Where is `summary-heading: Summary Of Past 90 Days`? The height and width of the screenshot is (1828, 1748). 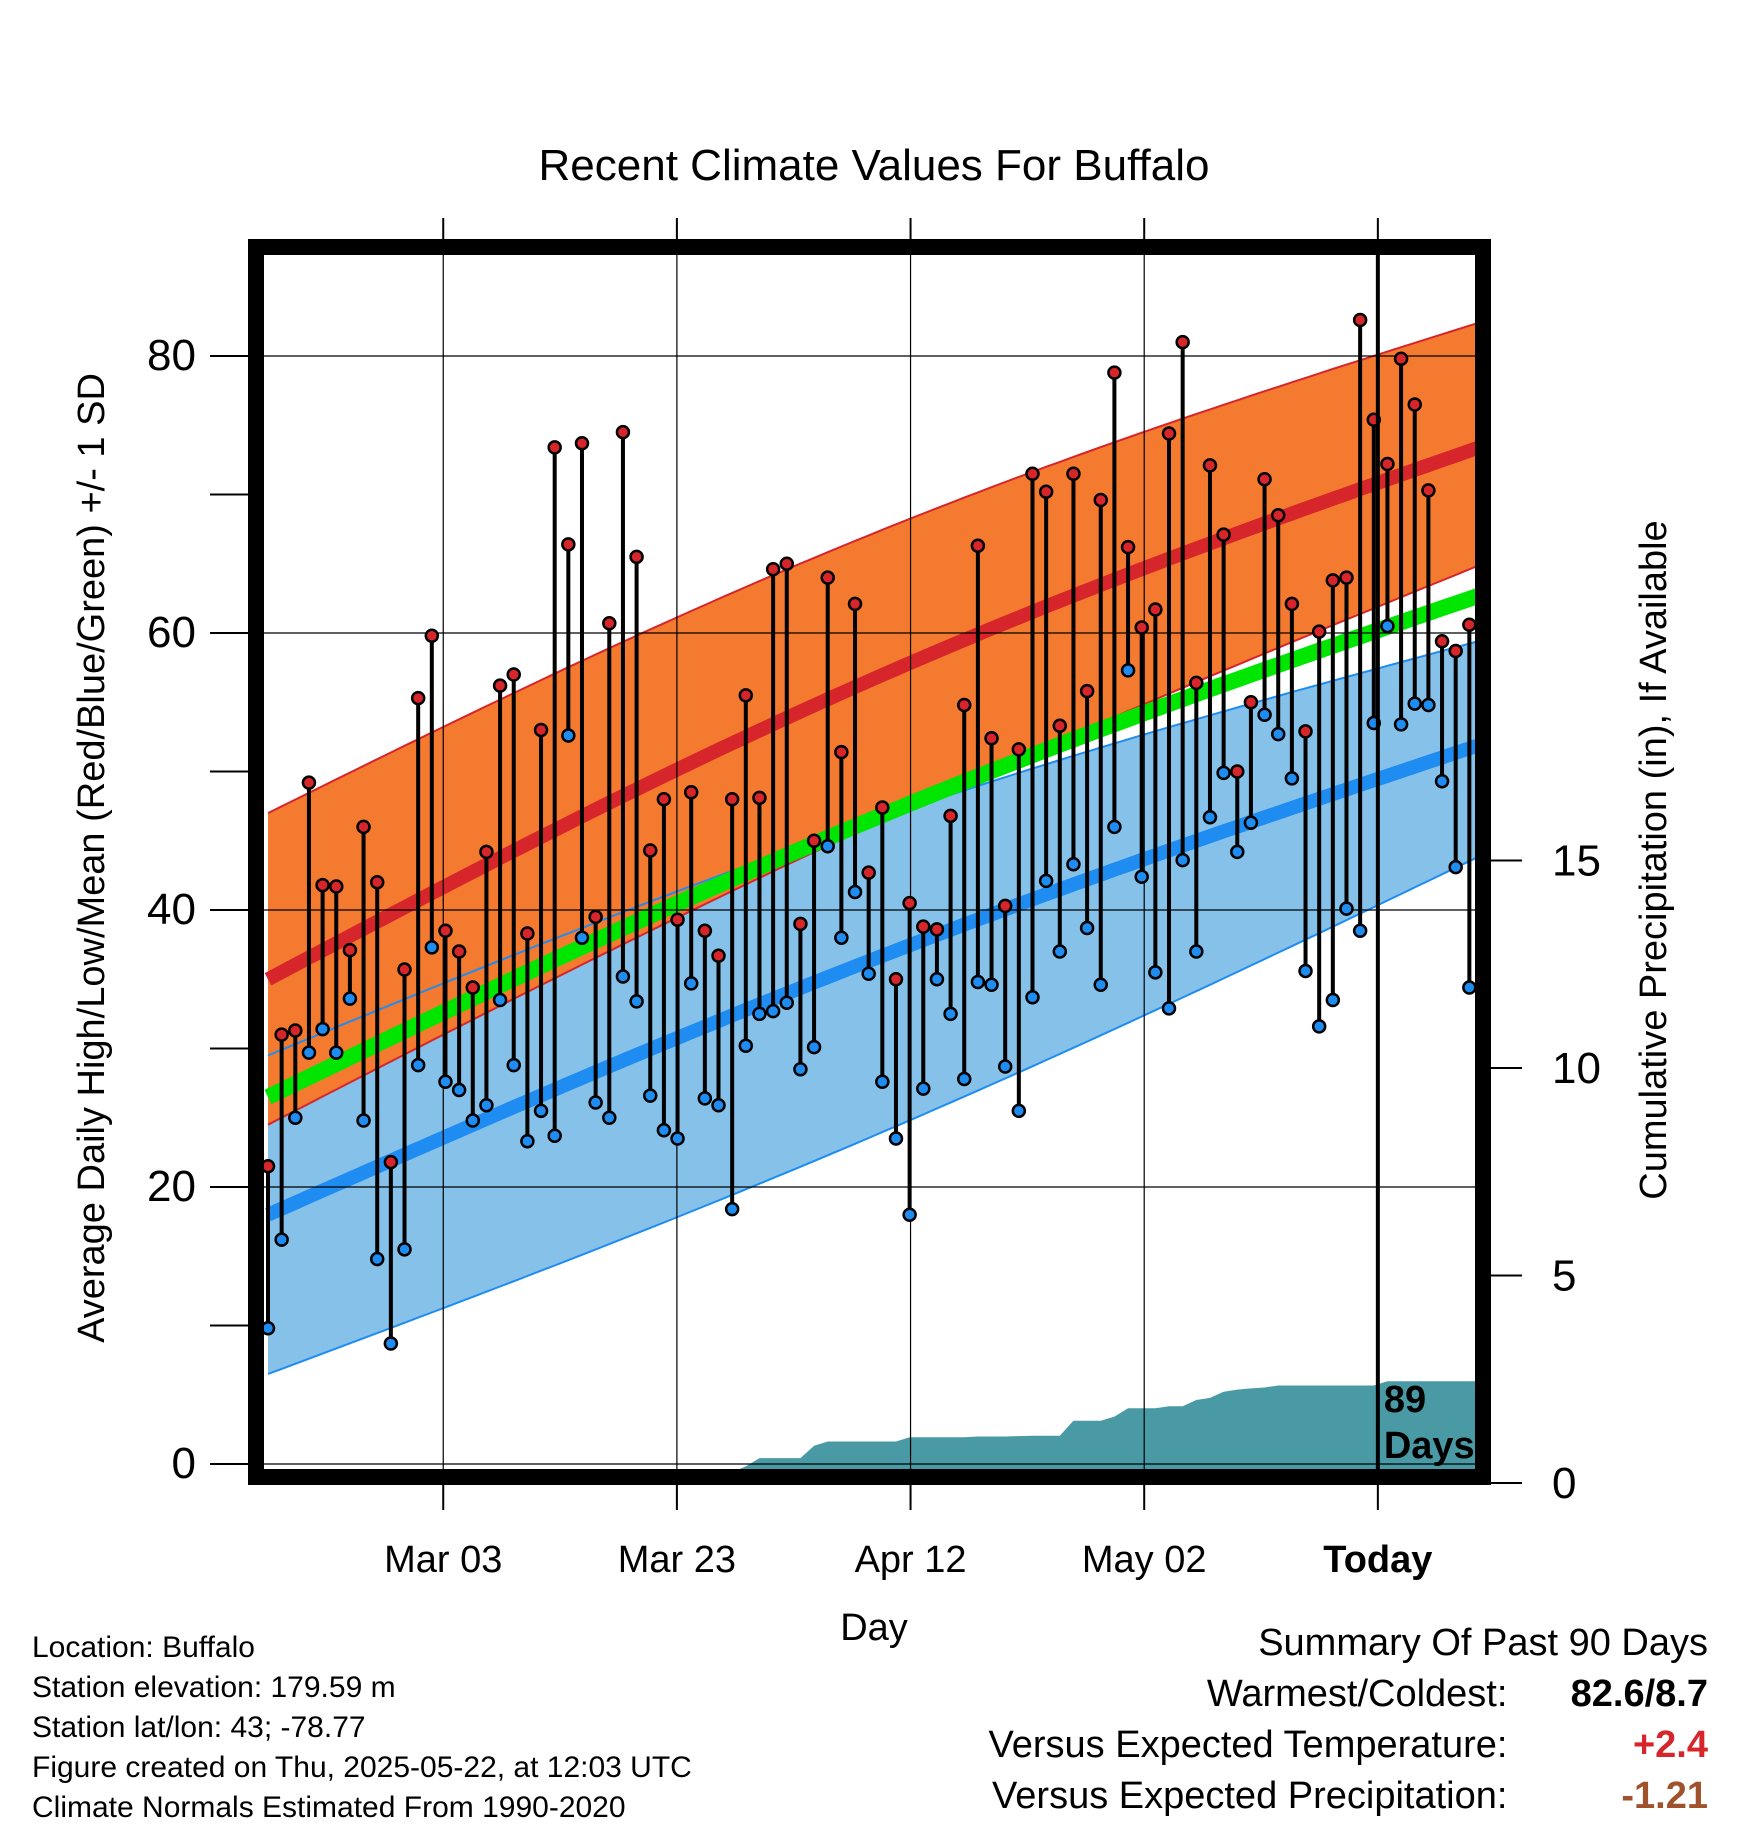 summary-heading: Summary Of Past 90 Days is located at coordinates (1483, 1643).